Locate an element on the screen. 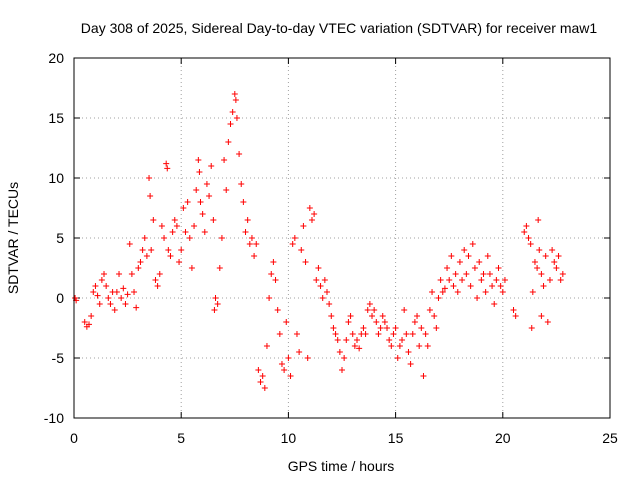 The width and height of the screenshot is (640, 480). x-tick-label: 25 is located at coordinates (610, 438).